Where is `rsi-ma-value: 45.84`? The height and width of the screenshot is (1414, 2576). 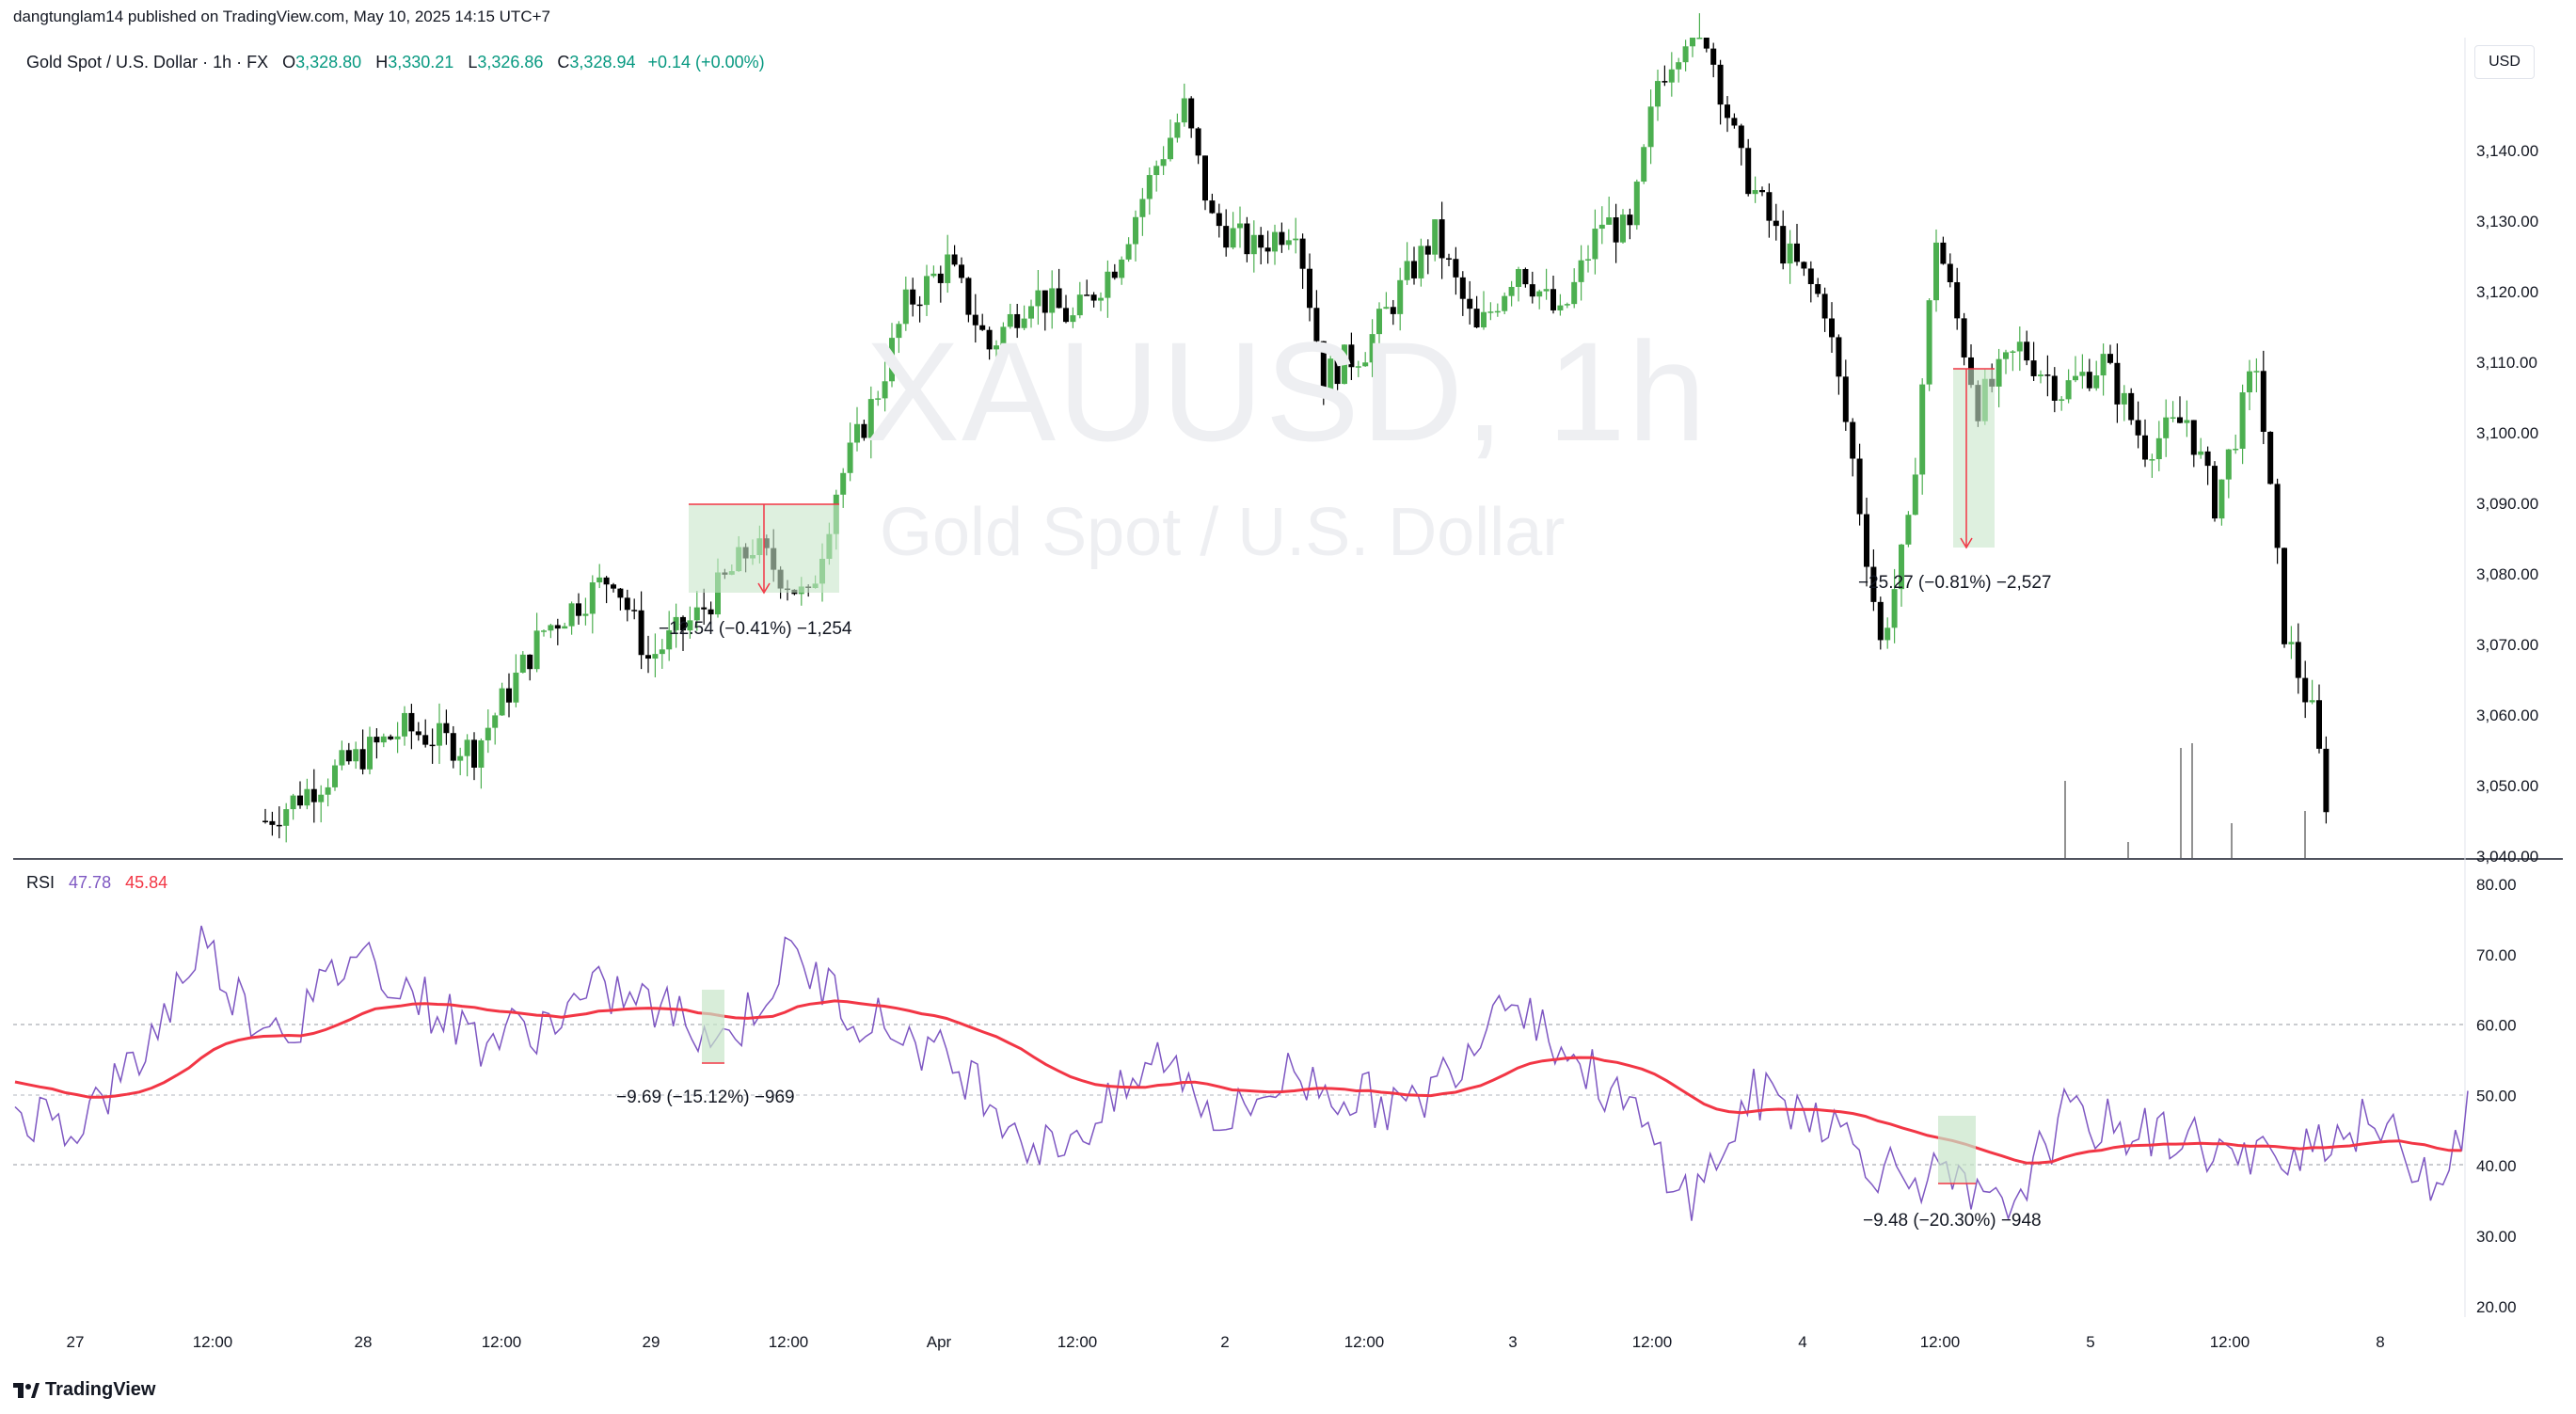
rsi-ma-value: 45.84 is located at coordinates (146, 882).